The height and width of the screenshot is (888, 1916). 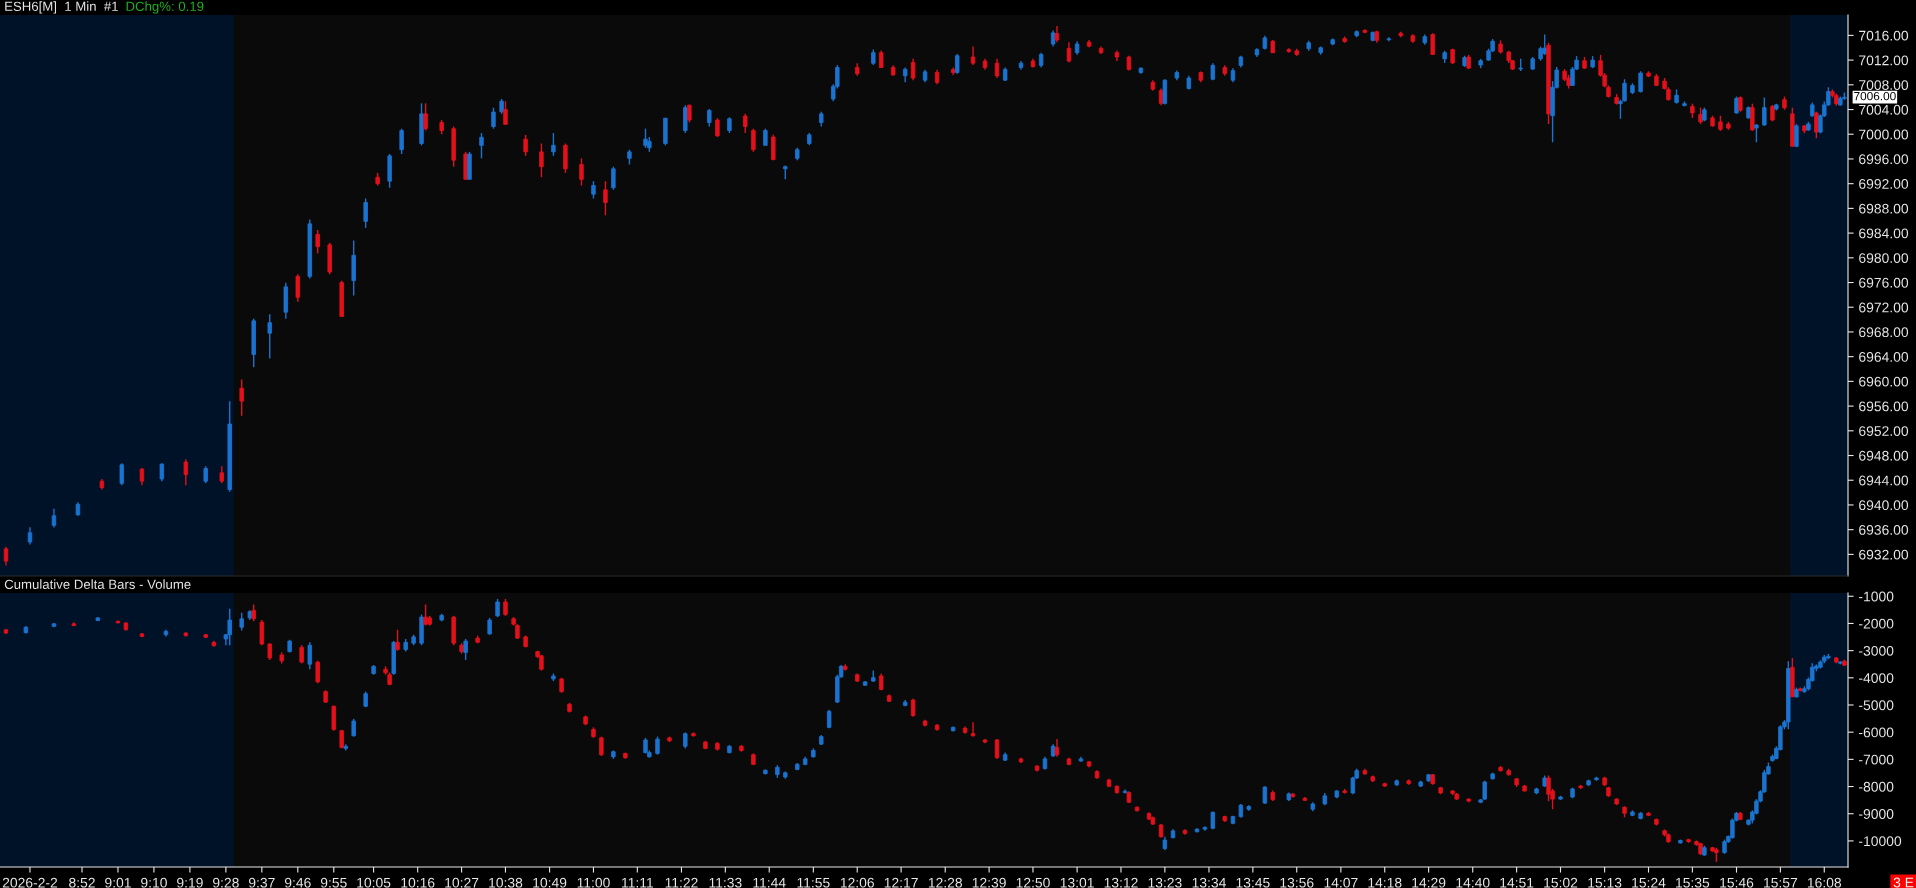 What do you see at coordinates (1876, 732) in the screenshot?
I see `y-tick-label: -6000` at bounding box center [1876, 732].